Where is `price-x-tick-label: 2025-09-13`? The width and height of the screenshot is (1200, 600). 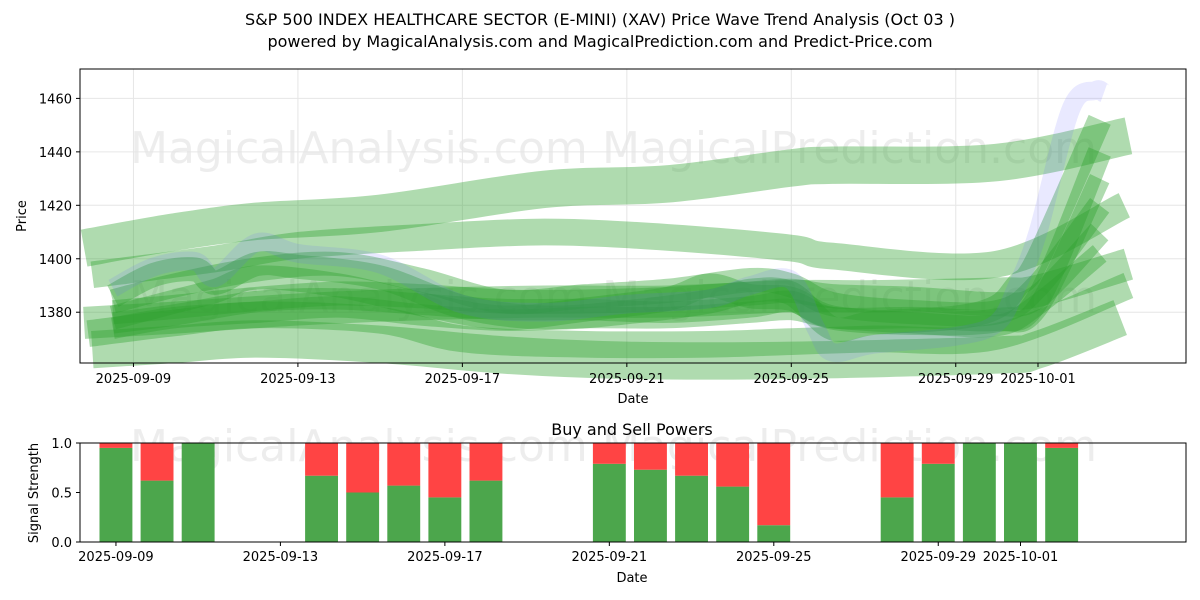
price-x-tick-label: 2025-09-13 is located at coordinates (298, 379).